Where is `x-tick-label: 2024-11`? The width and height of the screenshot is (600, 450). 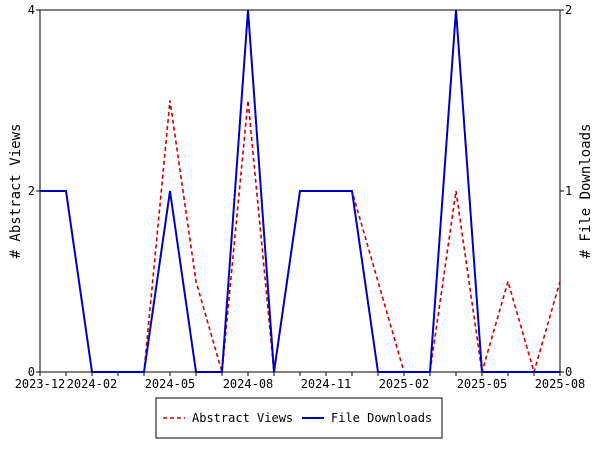 x-tick-label: 2024-11 is located at coordinates (326, 384).